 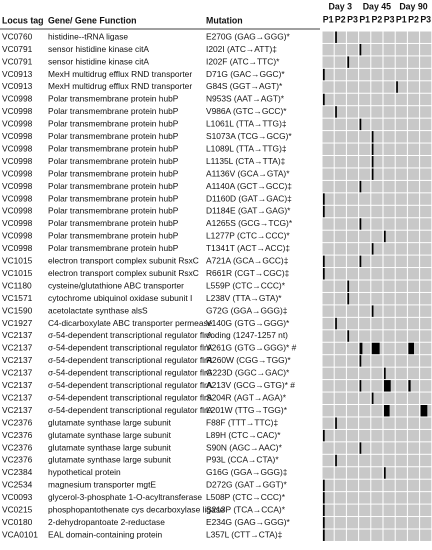 I want to click on locus-tag: VC0215, so click(x=17, y=510).